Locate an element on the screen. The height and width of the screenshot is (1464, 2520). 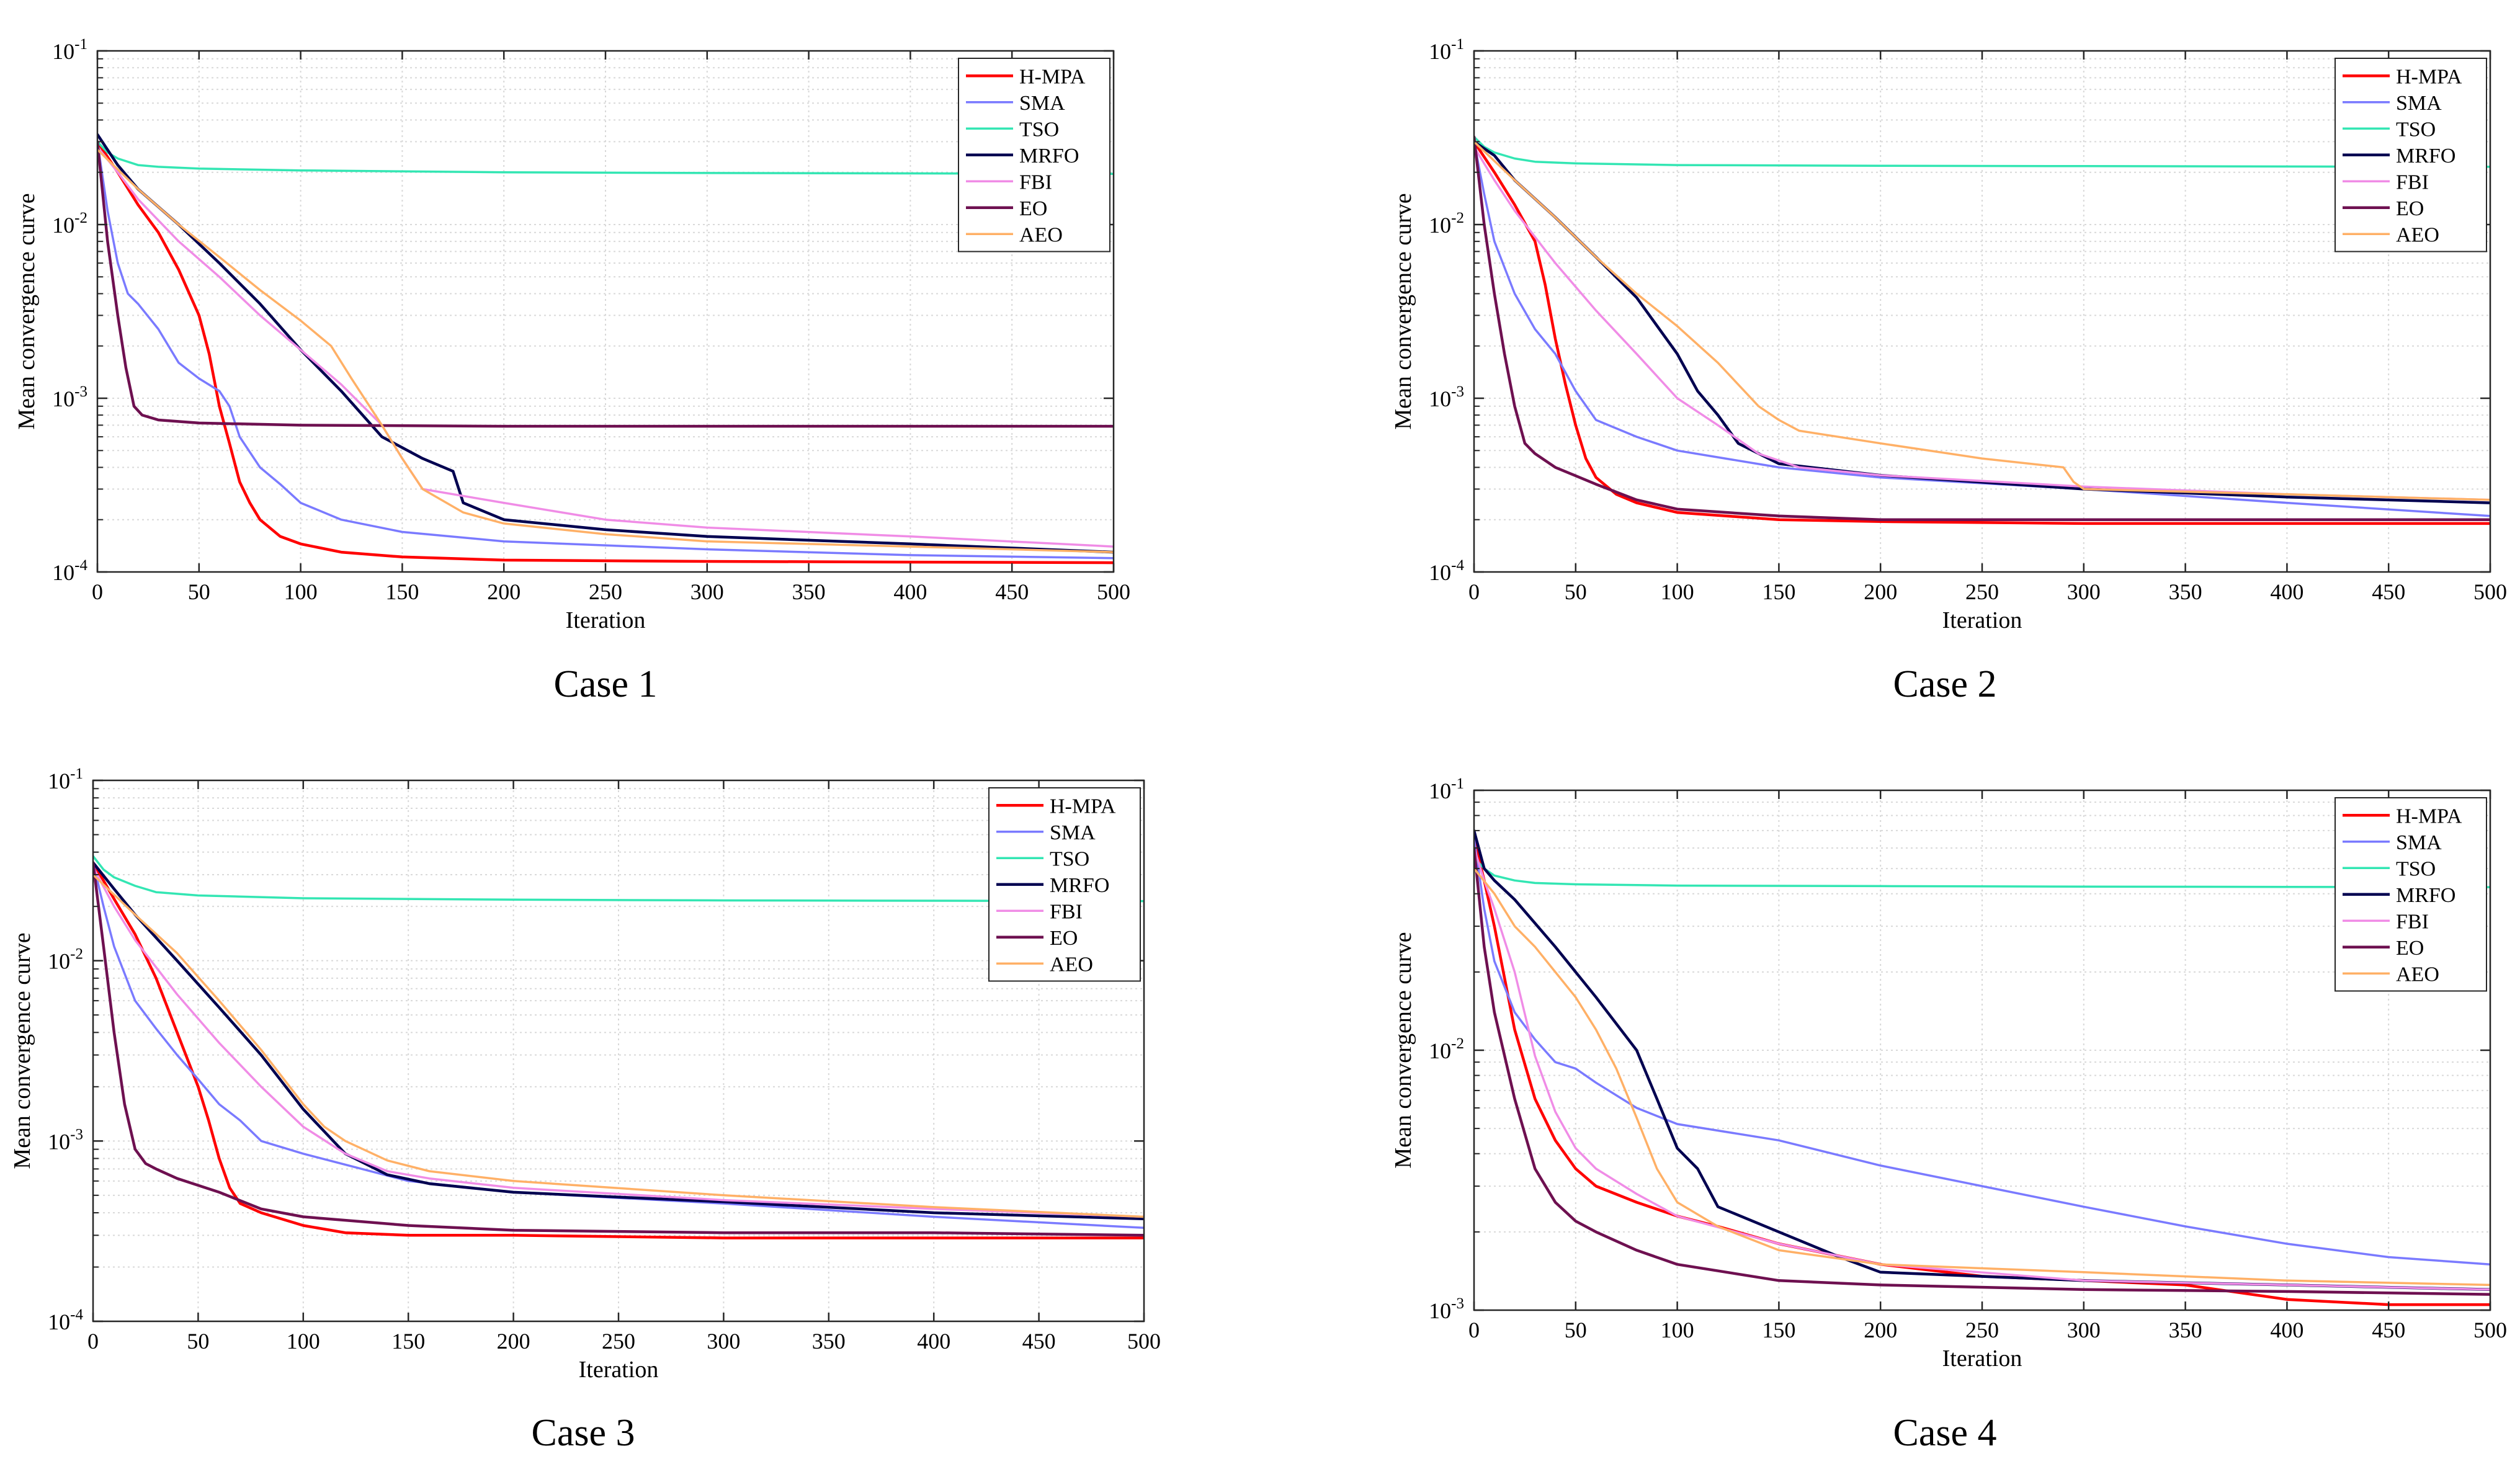
series-line-aeo is located at coordinates (1982, 320).